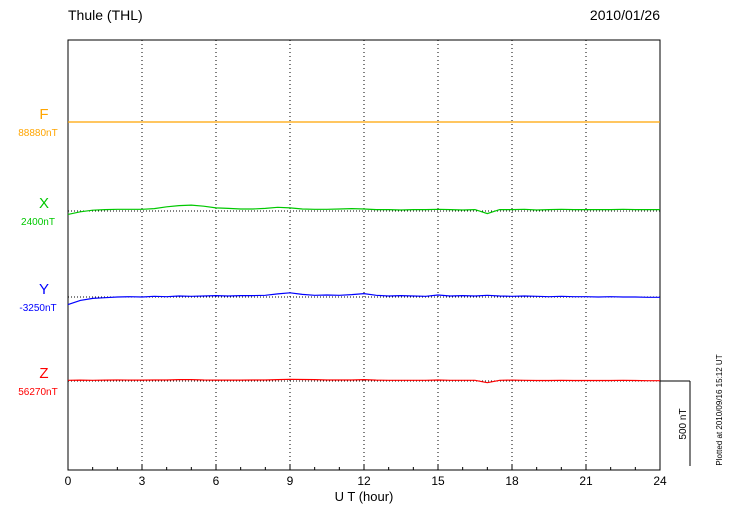 The image size is (730, 520). I want to click on series-baseline-value-Y: -3250nT, so click(37, 308).